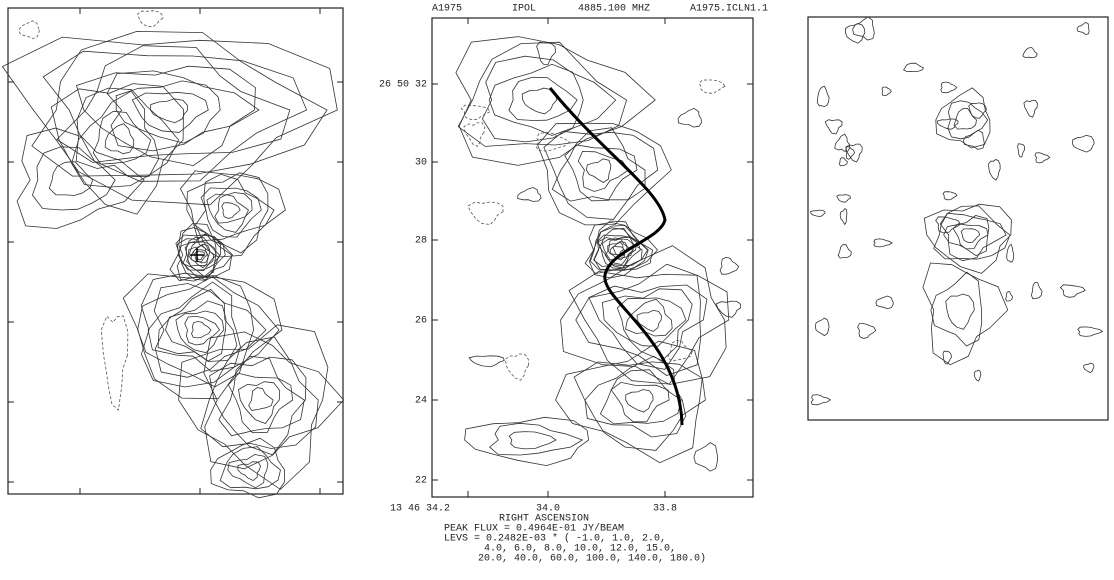  I want to click on y-tick-label: 26, so click(421, 321).